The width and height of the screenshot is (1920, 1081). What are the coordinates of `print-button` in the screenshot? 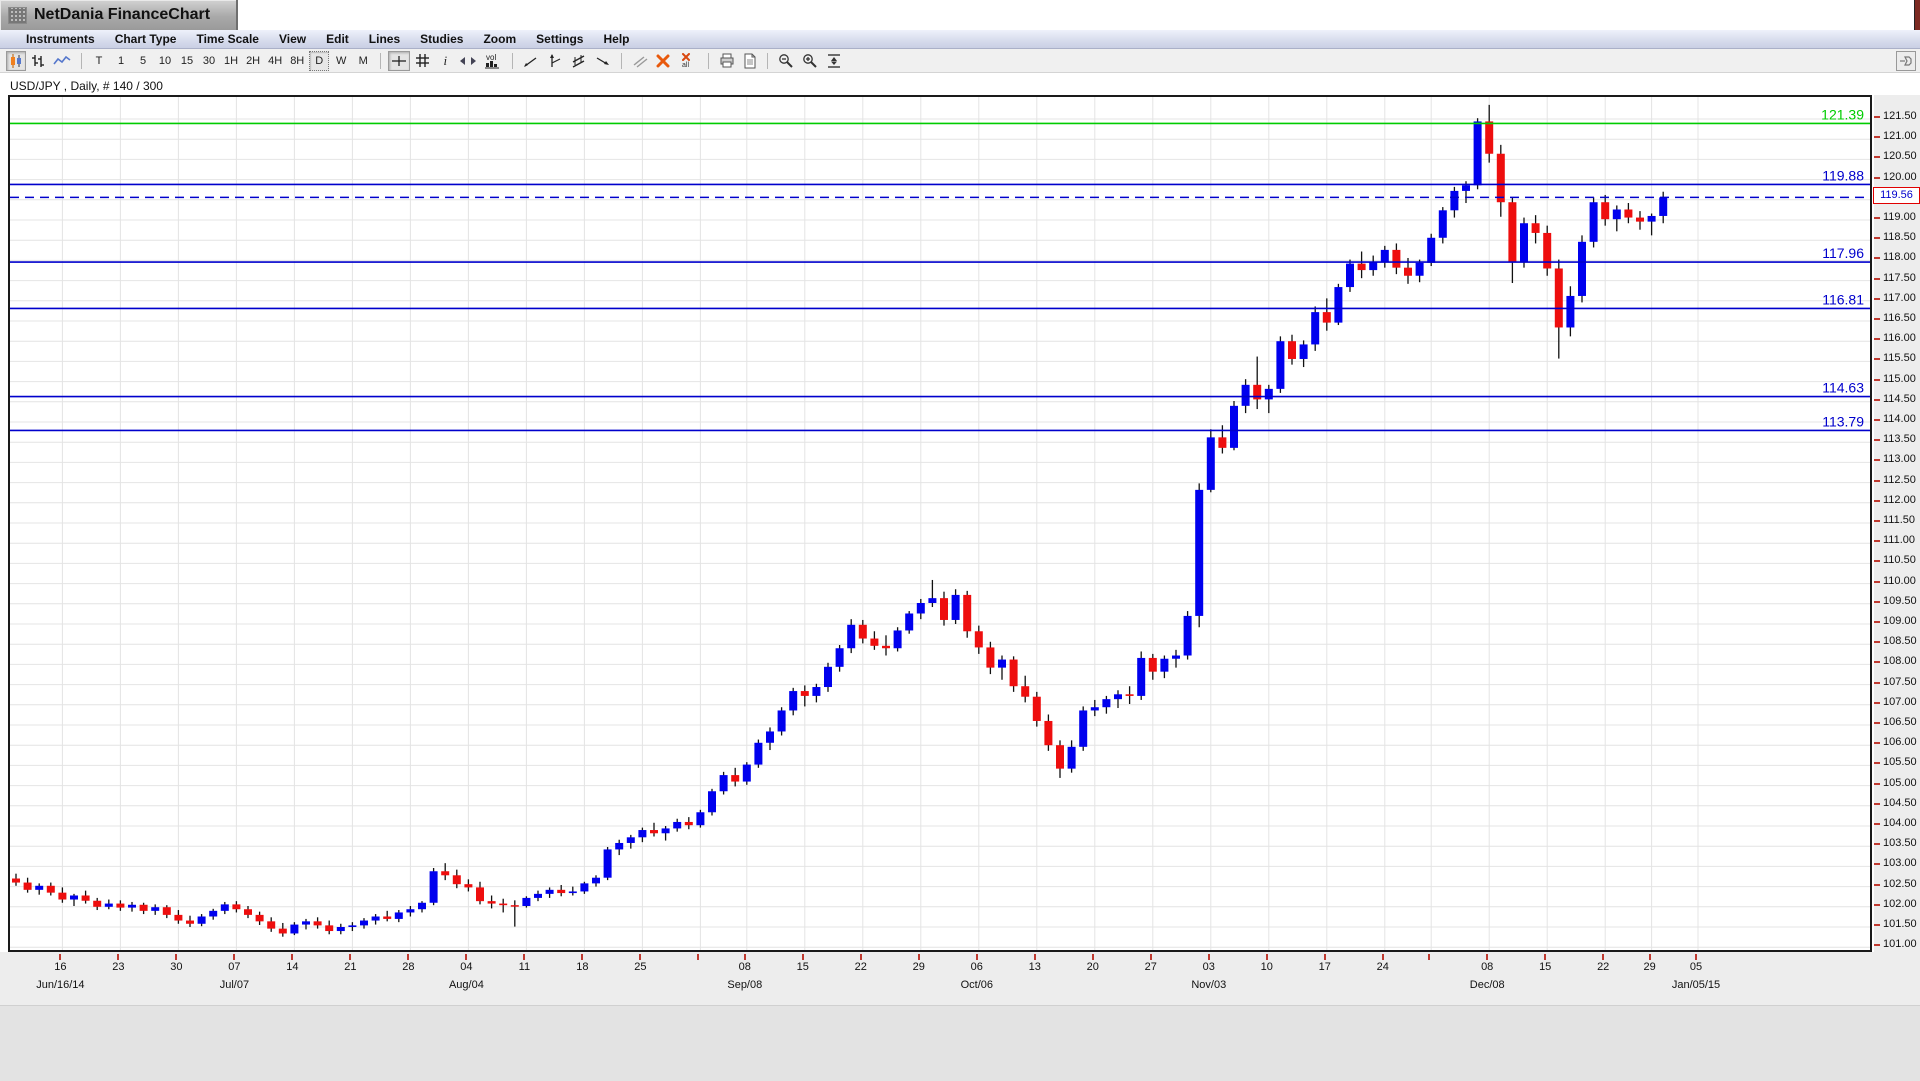 It's located at (727, 61).